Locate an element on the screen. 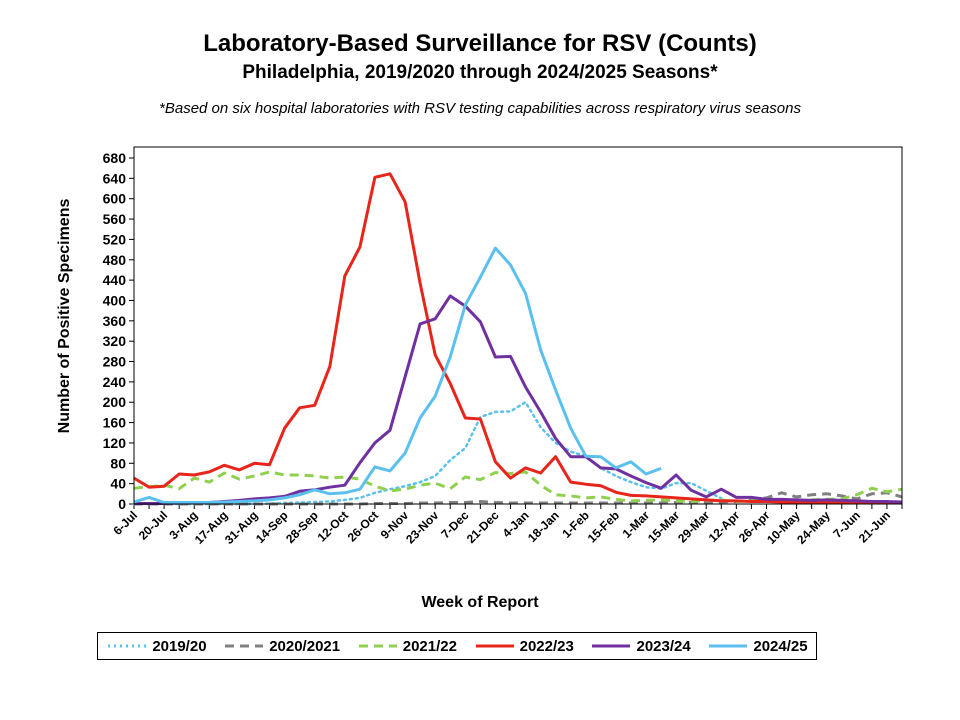 Image resolution: width=960 pixels, height=720 pixels. y-tick-label: 680 is located at coordinates (115, 158).